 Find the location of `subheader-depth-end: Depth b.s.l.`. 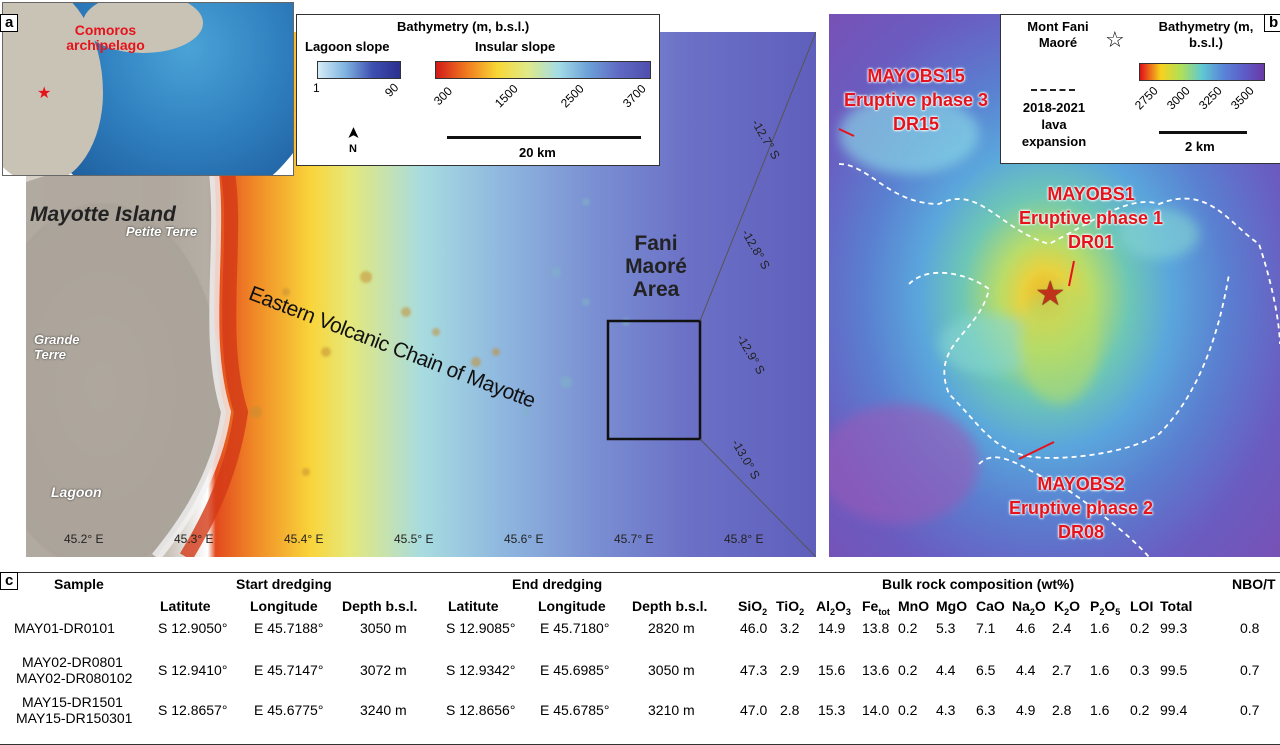

subheader-depth-end: Depth b.s.l. is located at coordinates (670, 606).